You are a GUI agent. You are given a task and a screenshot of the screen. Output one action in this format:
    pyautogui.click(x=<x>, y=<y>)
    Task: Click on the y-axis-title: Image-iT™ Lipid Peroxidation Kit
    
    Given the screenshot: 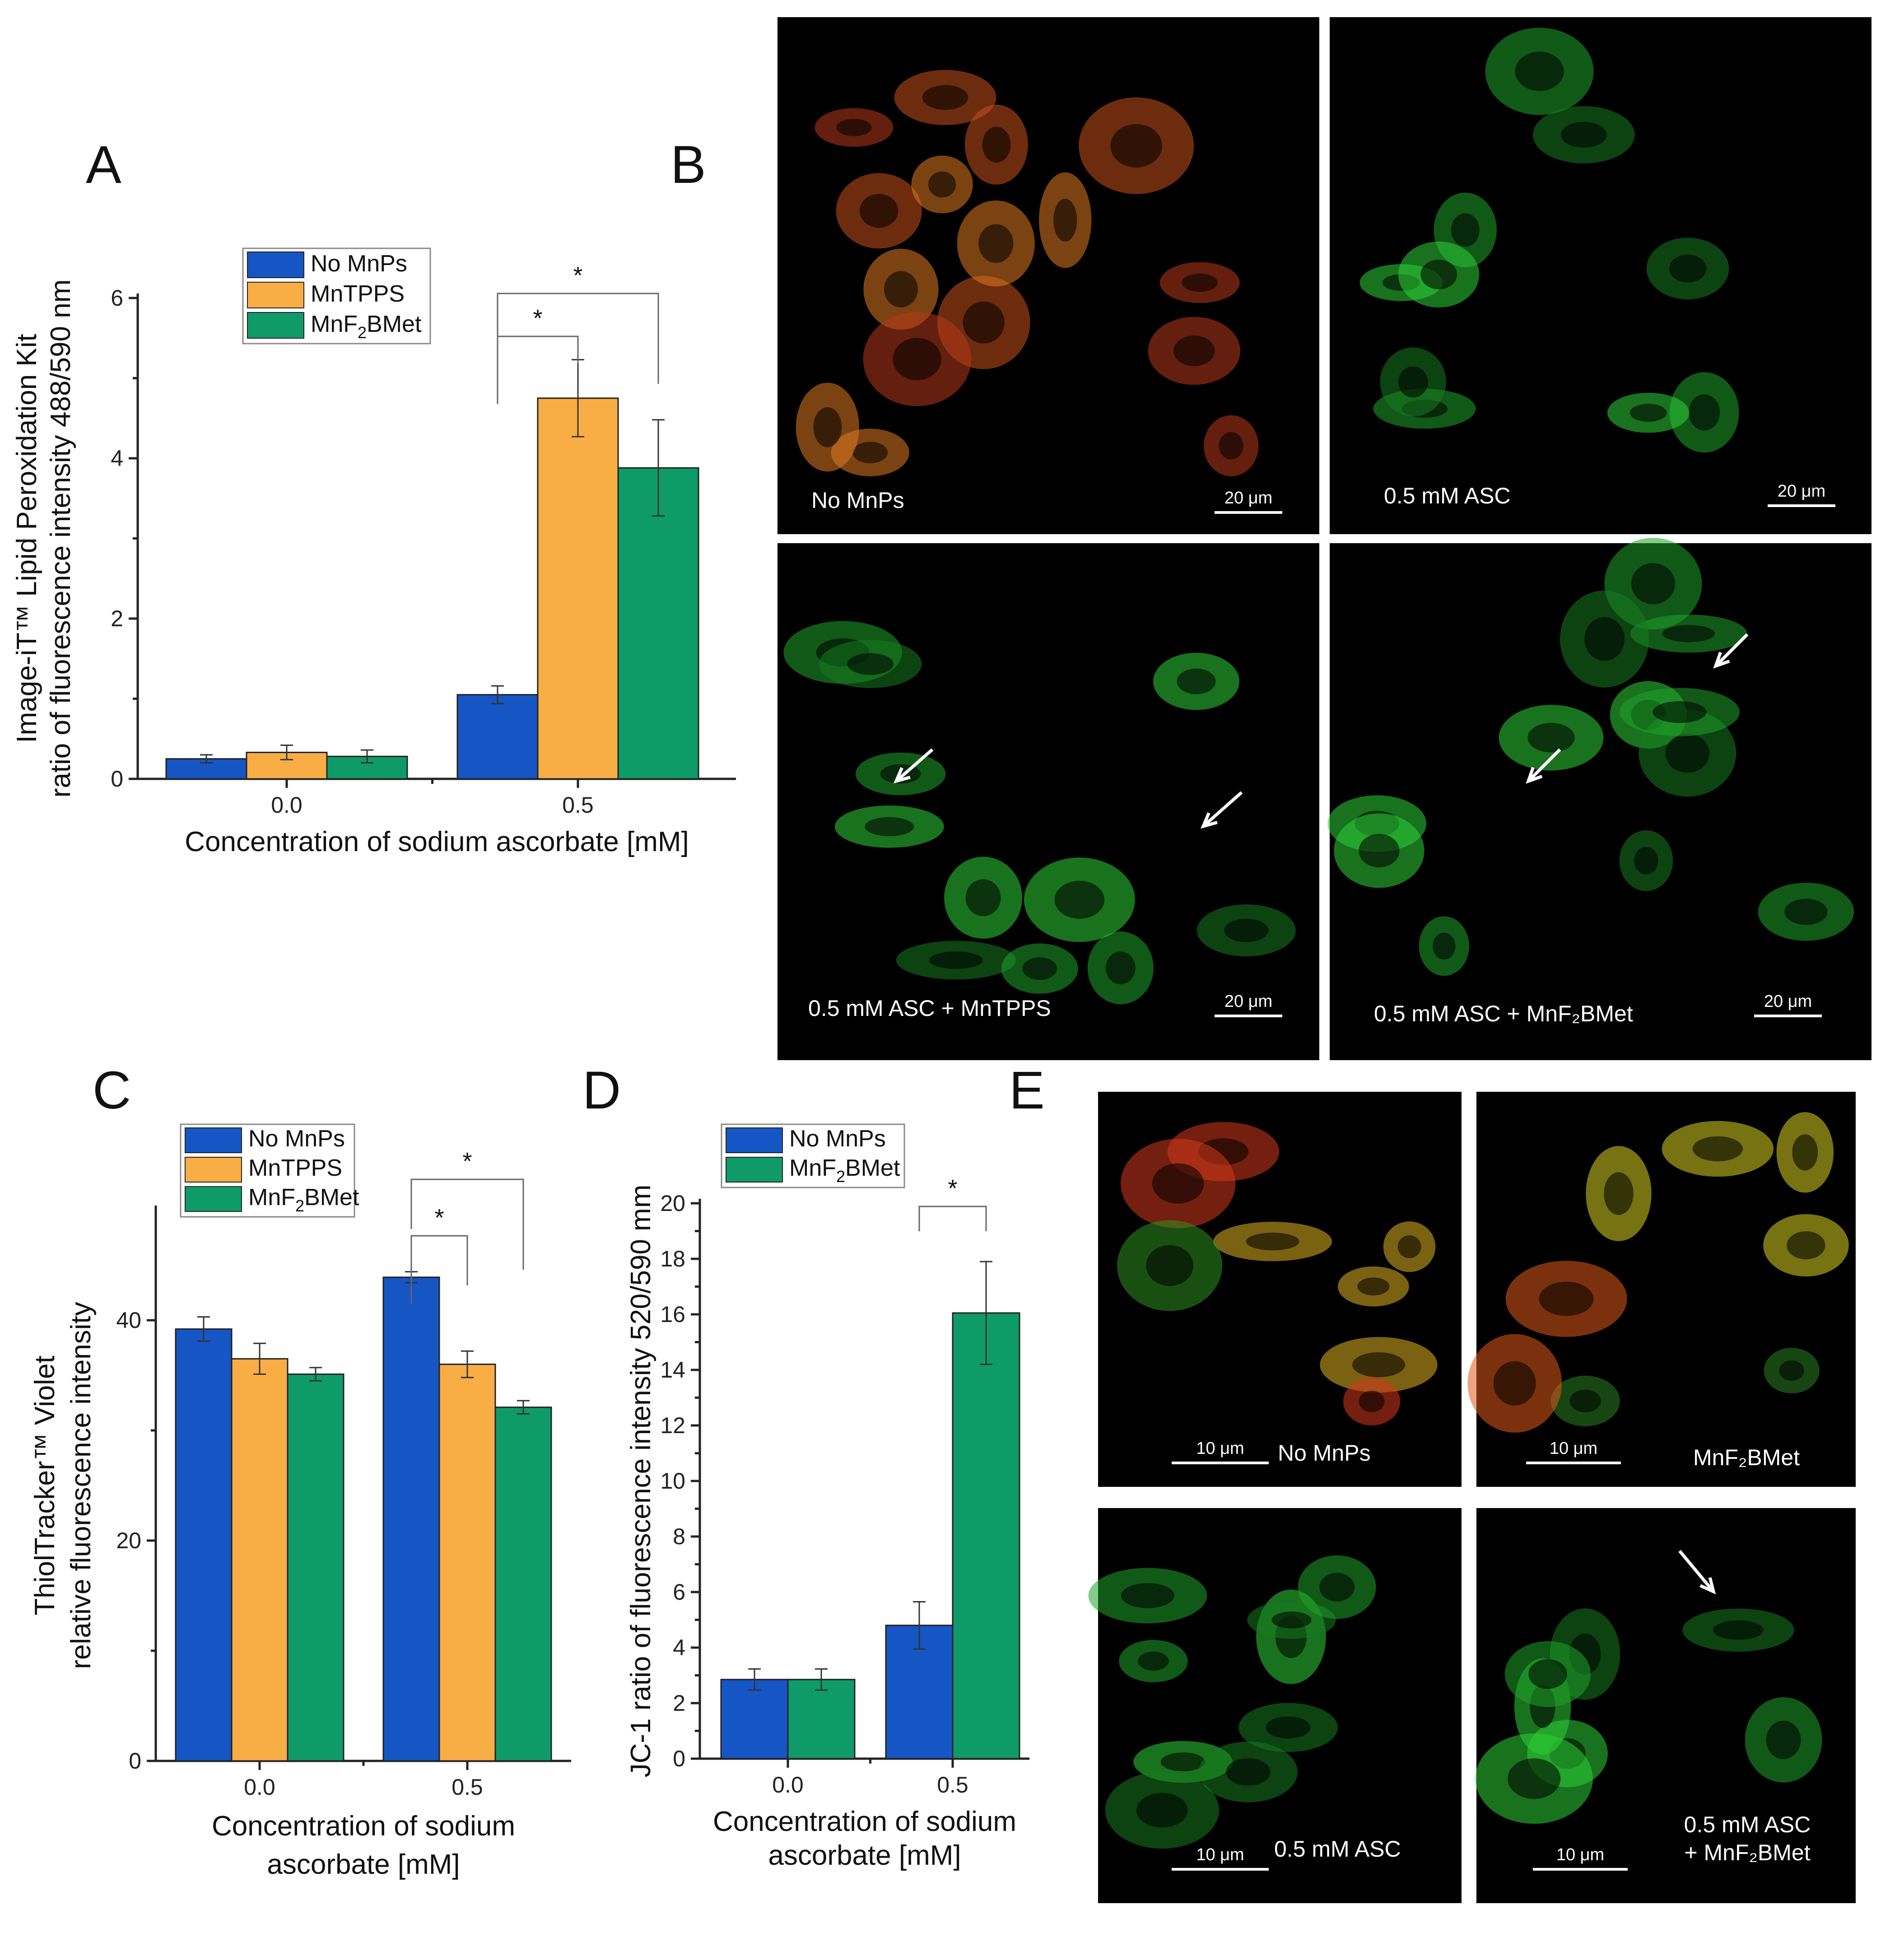 What is the action you would take?
    pyautogui.click(x=26, y=538)
    